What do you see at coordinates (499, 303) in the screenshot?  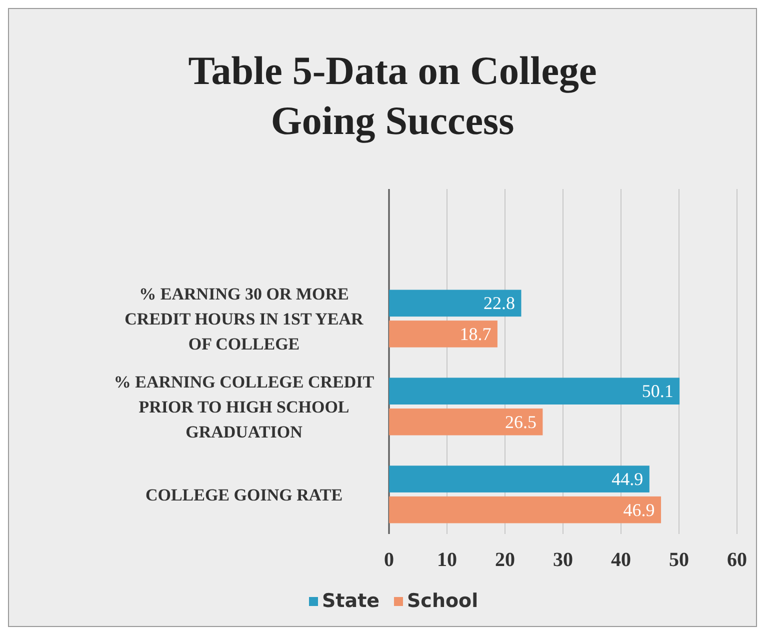 I see `data-label: 22.8` at bounding box center [499, 303].